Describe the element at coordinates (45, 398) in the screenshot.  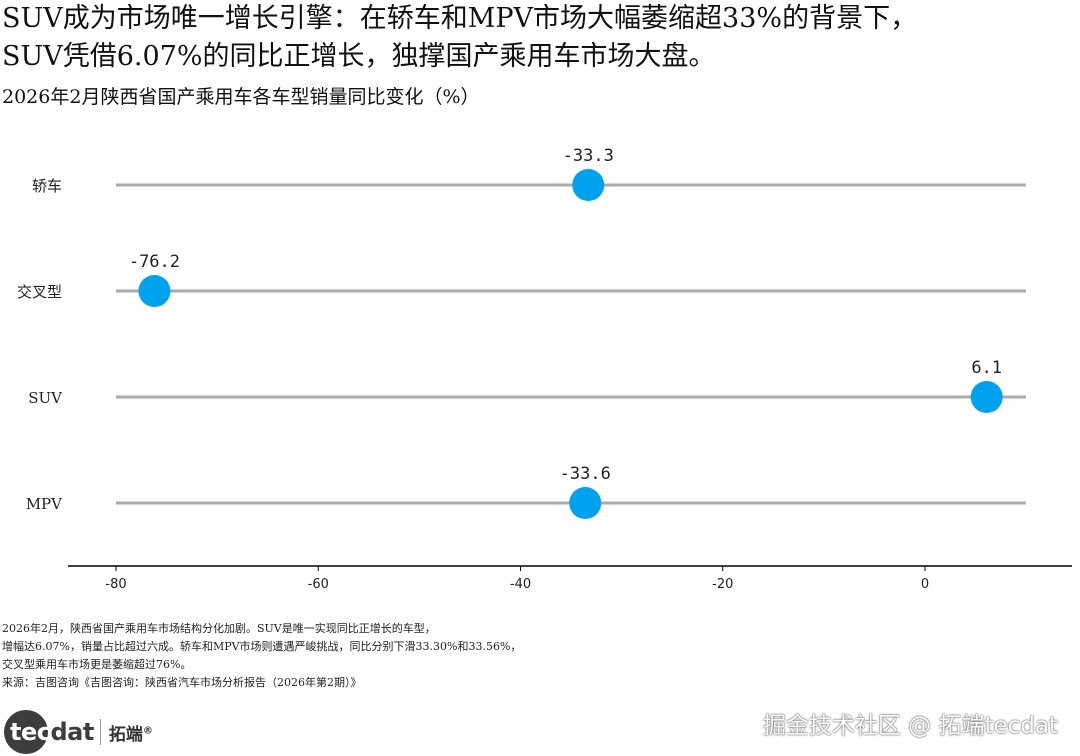
I see `category-label: SUV` at that location.